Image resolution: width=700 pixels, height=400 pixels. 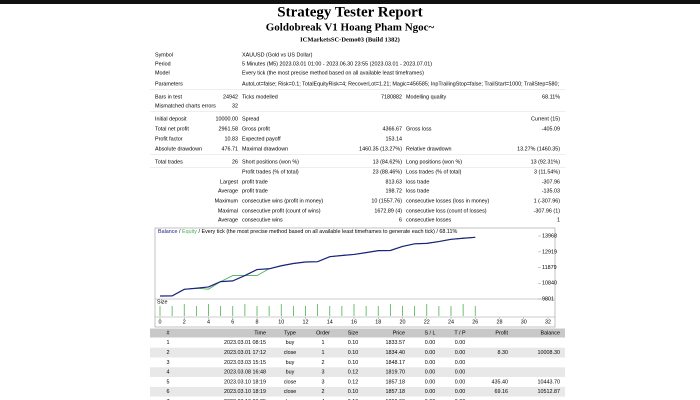 What do you see at coordinates (261, 139) in the screenshot?
I see `summary-cell: Expected payoff` at bounding box center [261, 139].